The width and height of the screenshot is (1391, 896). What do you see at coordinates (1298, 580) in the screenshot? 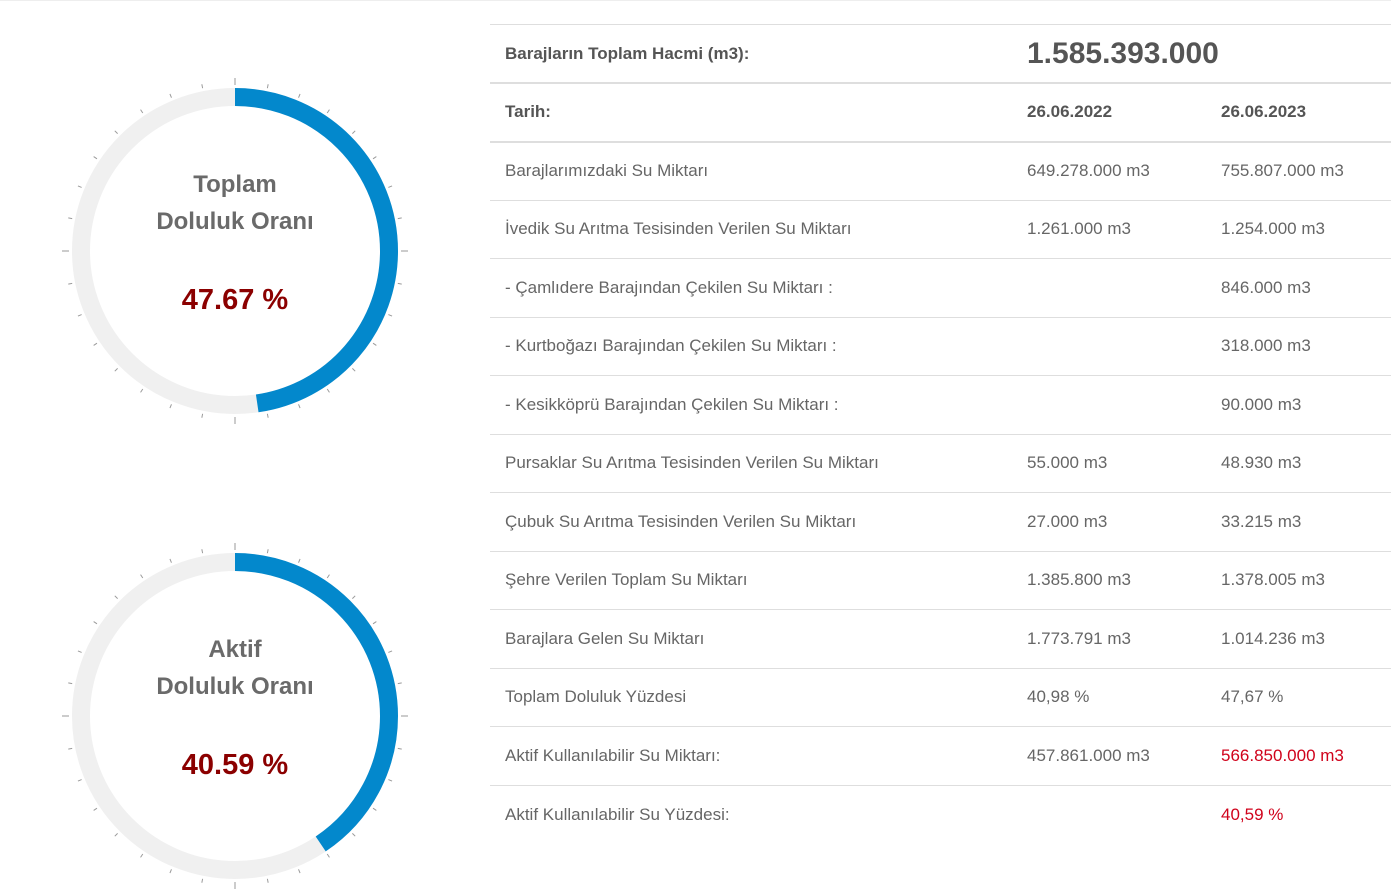
I see `row-value-2023: 1.378.005 m3` at bounding box center [1298, 580].